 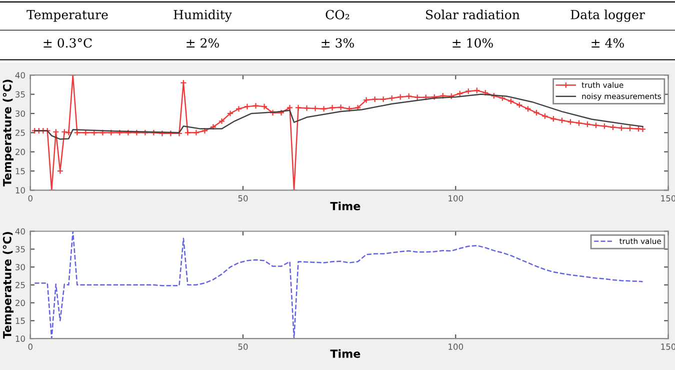 I want to click on text: ± 3%, so click(x=338, y=43).